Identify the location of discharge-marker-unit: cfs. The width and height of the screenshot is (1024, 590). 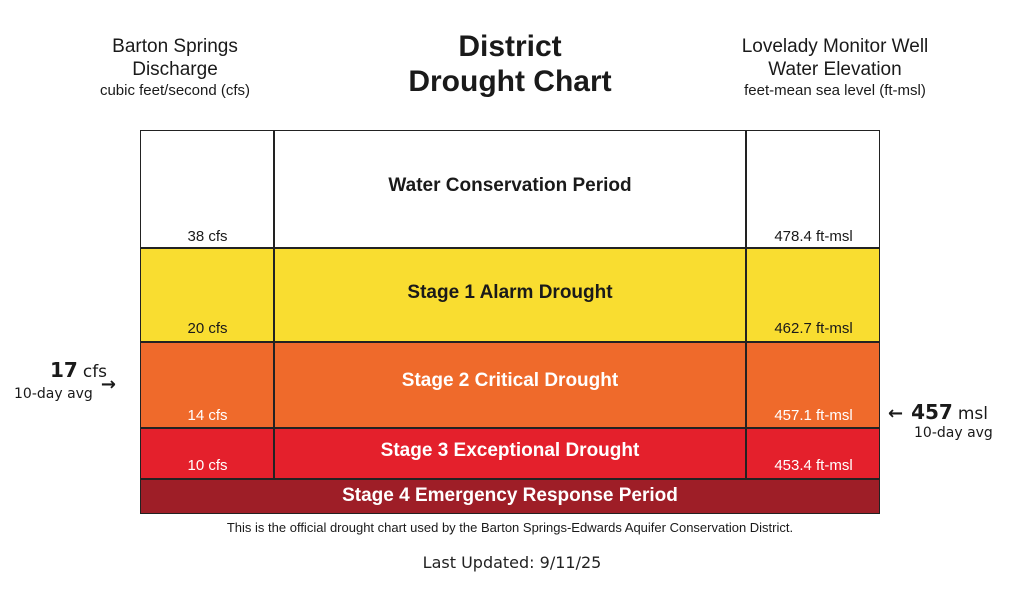
(95, 372).